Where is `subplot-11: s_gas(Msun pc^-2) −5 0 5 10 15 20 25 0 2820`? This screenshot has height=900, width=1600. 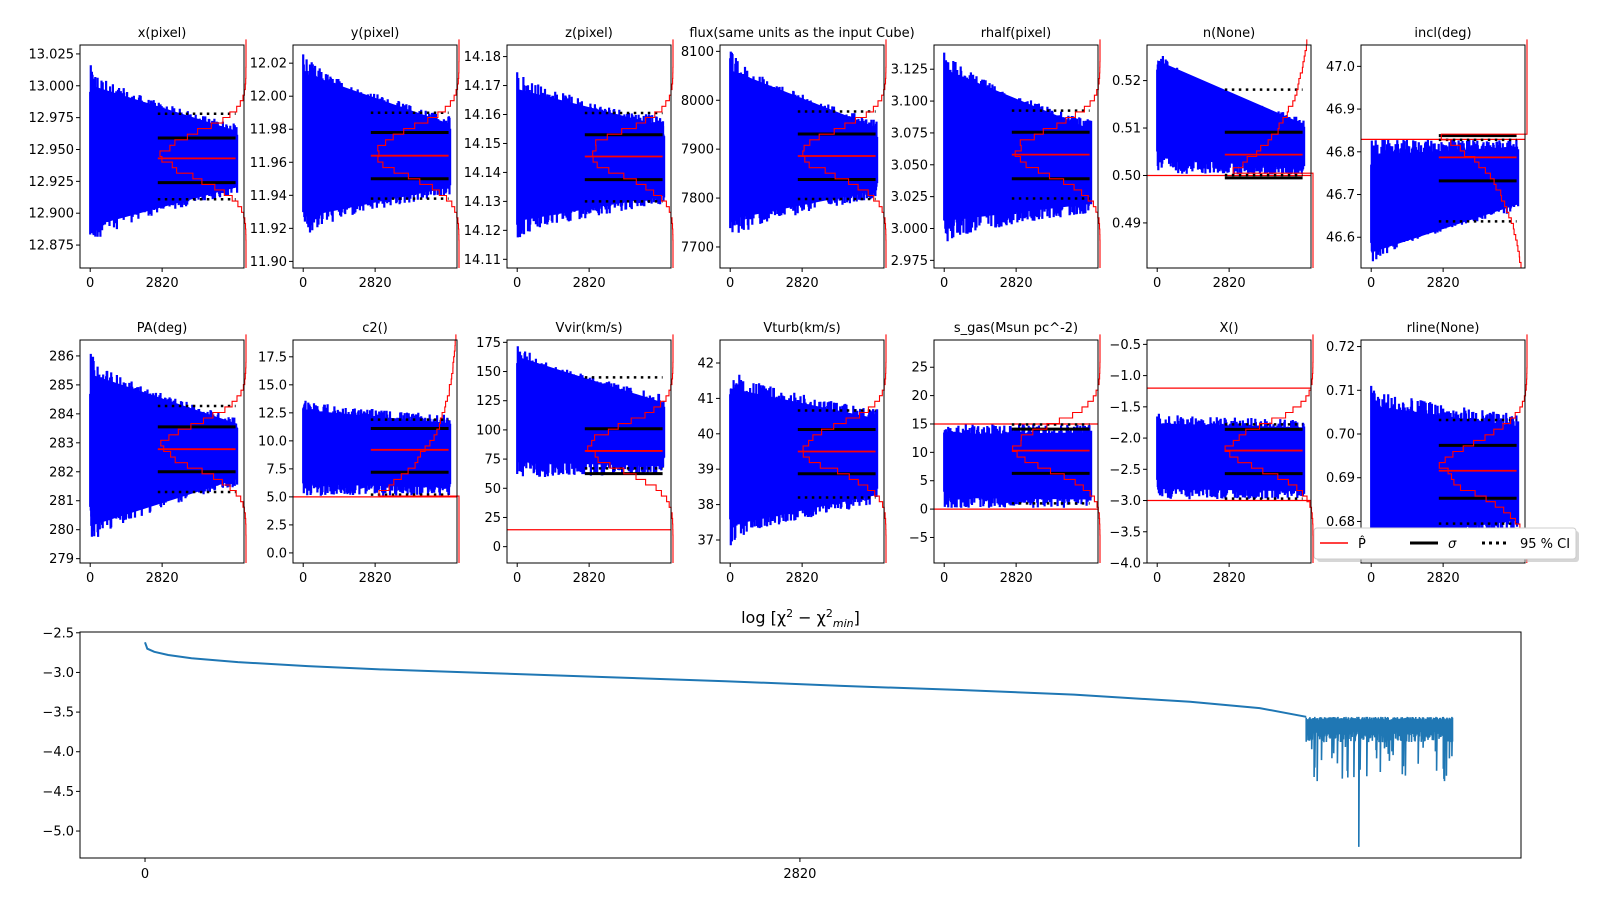 subplot-11: s_gas(Msun pc^-2) −5 0 5 10 15 20 25 0 2820 is located at coordinates (1005, 453).